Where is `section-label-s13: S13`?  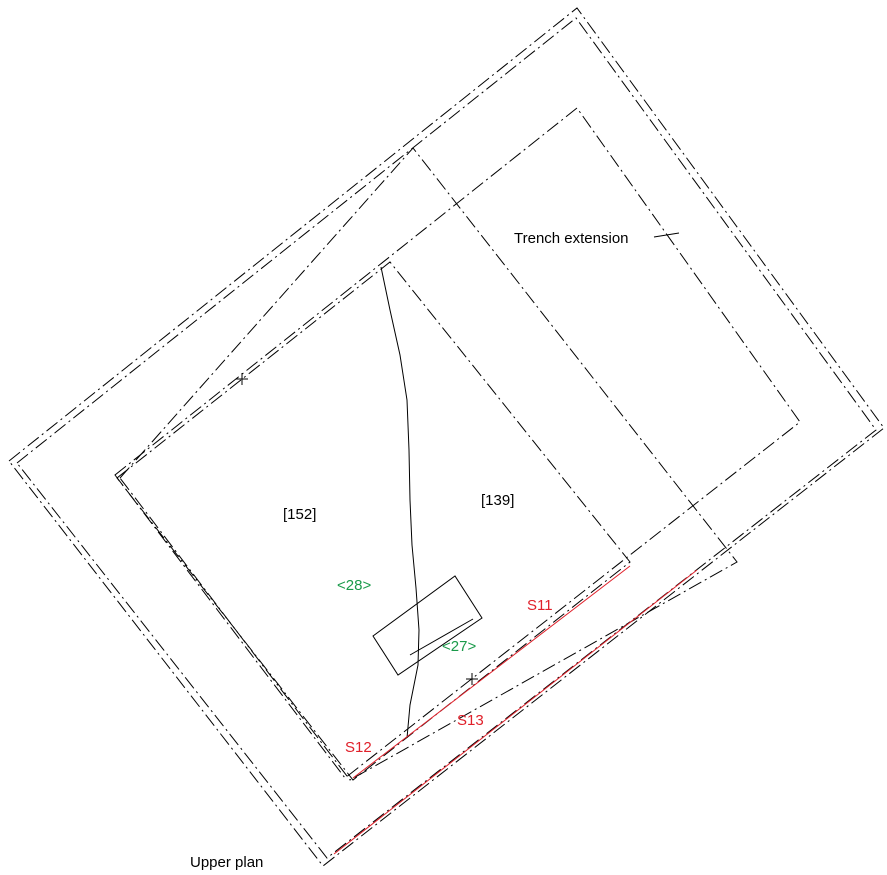 section-label-s13: S13 is located at coordinates (470, 720).